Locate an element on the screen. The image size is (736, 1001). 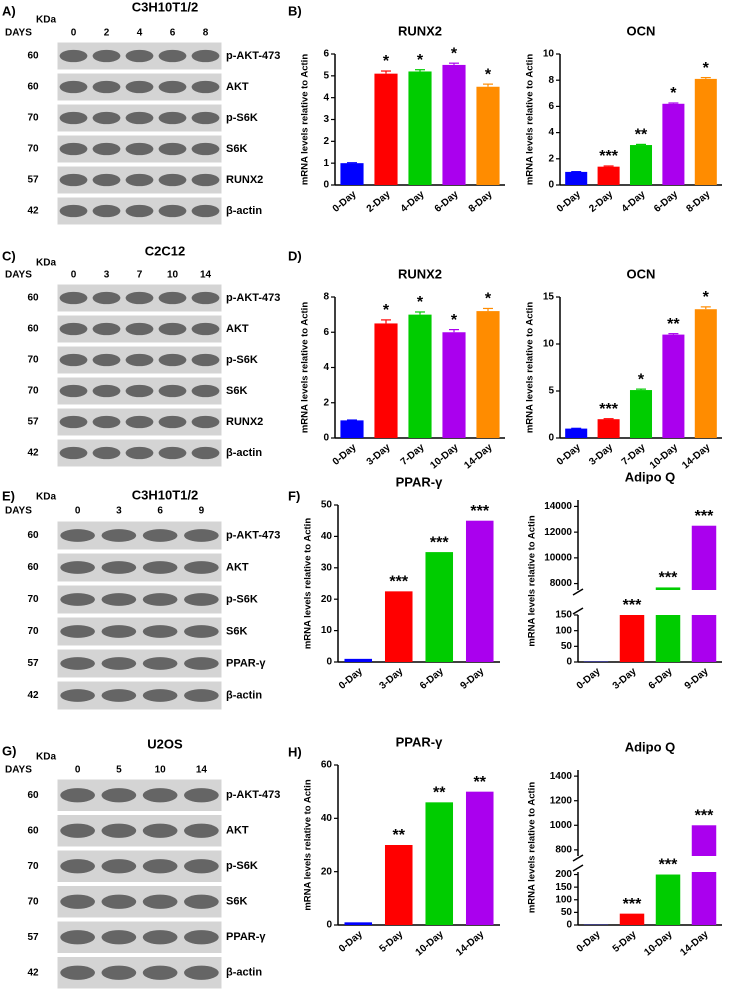
y-tick-label: 10 is located at coordinates (549, 344).